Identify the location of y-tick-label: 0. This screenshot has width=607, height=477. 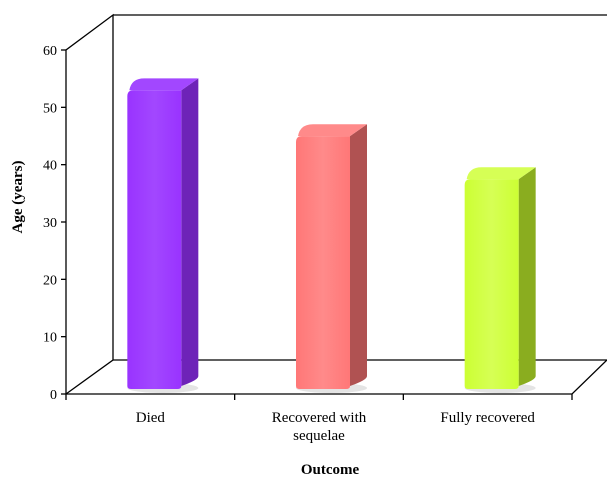
(53, 395).